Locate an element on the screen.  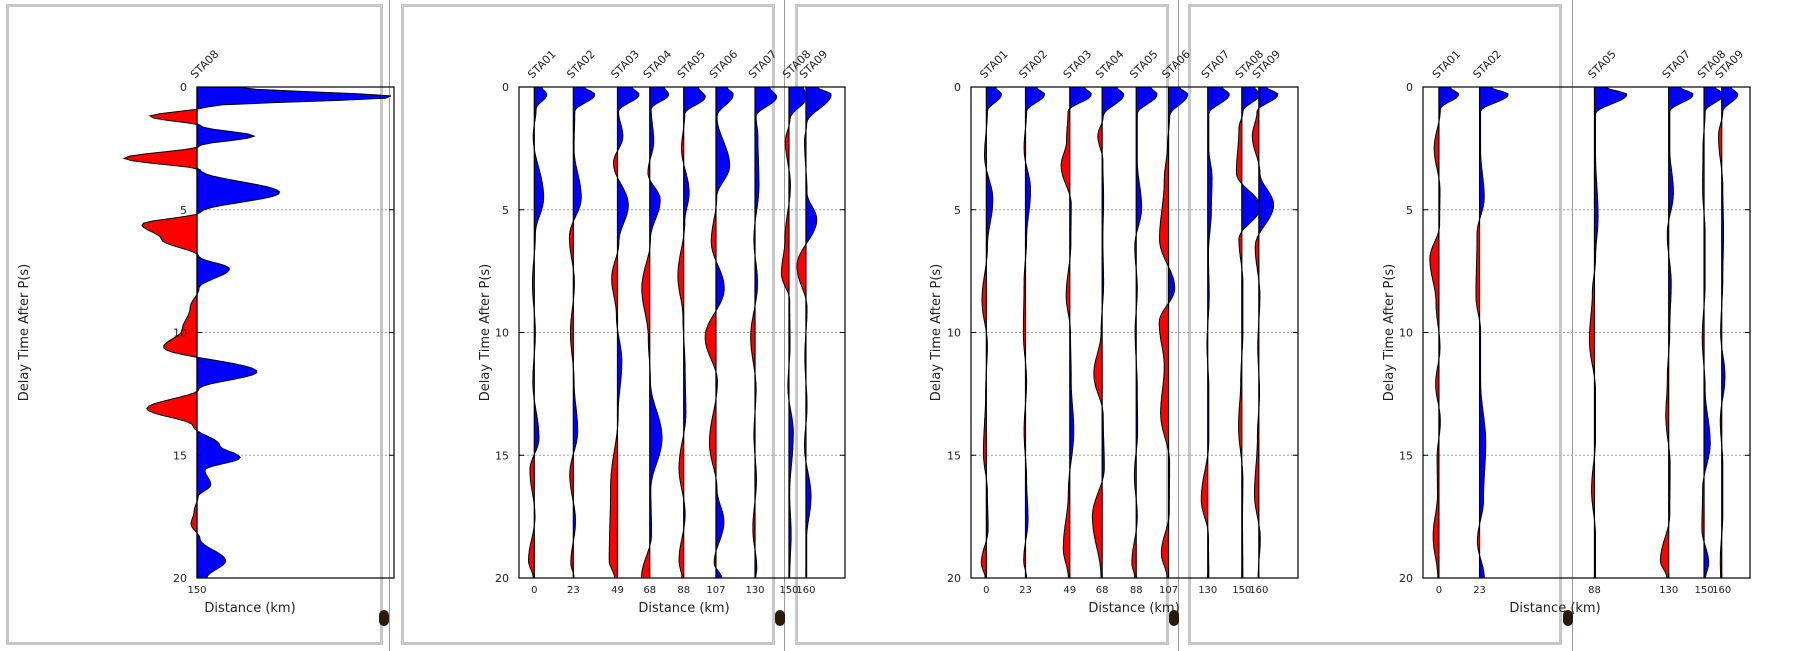
station-label: STA03 is located at coordinates (624, 64).